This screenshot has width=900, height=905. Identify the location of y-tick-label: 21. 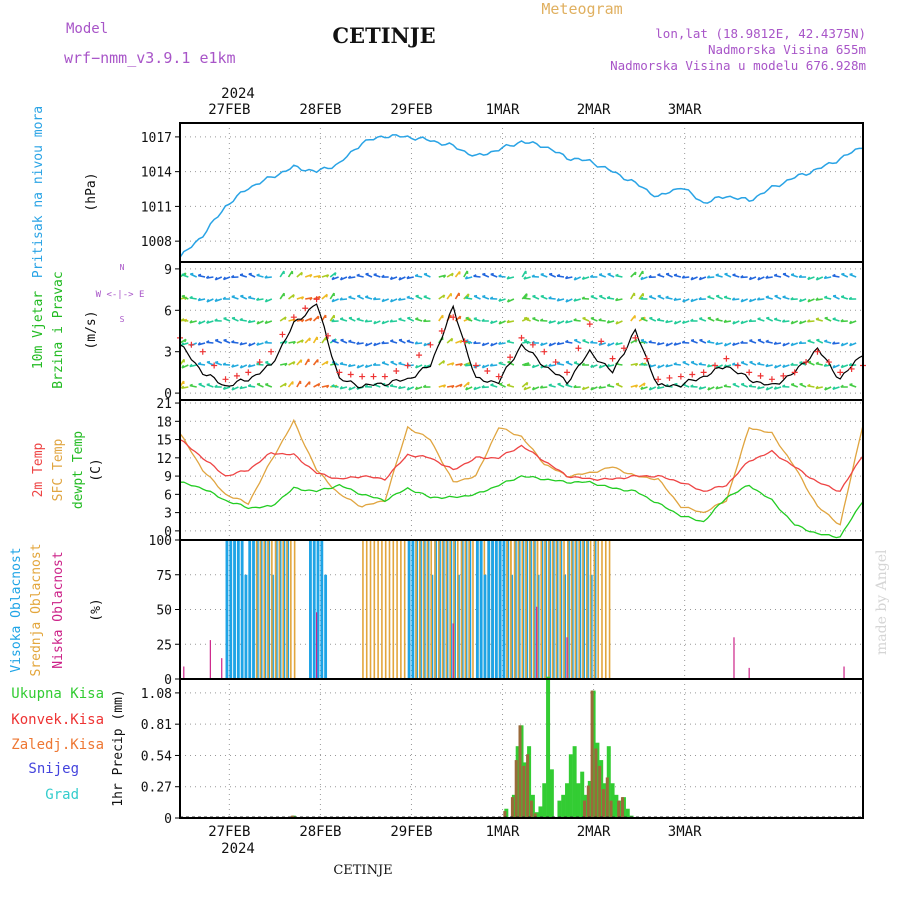
(164, 404).